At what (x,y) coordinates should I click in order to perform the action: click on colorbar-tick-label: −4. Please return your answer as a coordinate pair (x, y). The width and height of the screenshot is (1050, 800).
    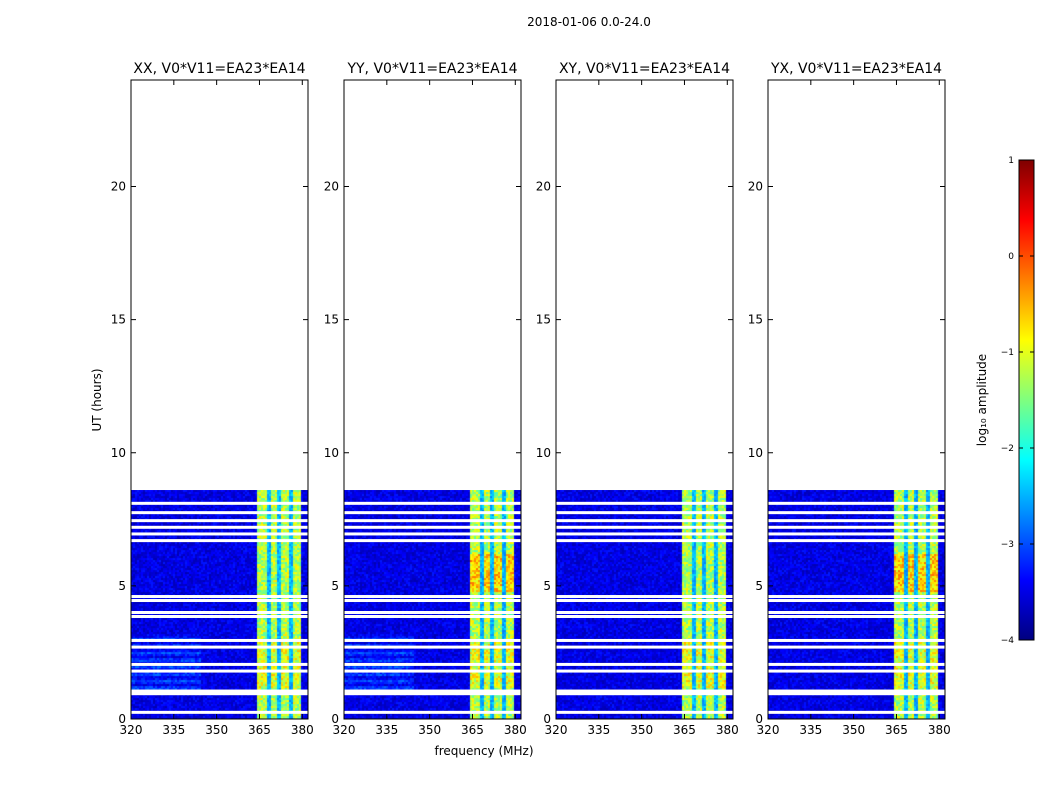
    Looking at the image, I should click on (1008, 641).